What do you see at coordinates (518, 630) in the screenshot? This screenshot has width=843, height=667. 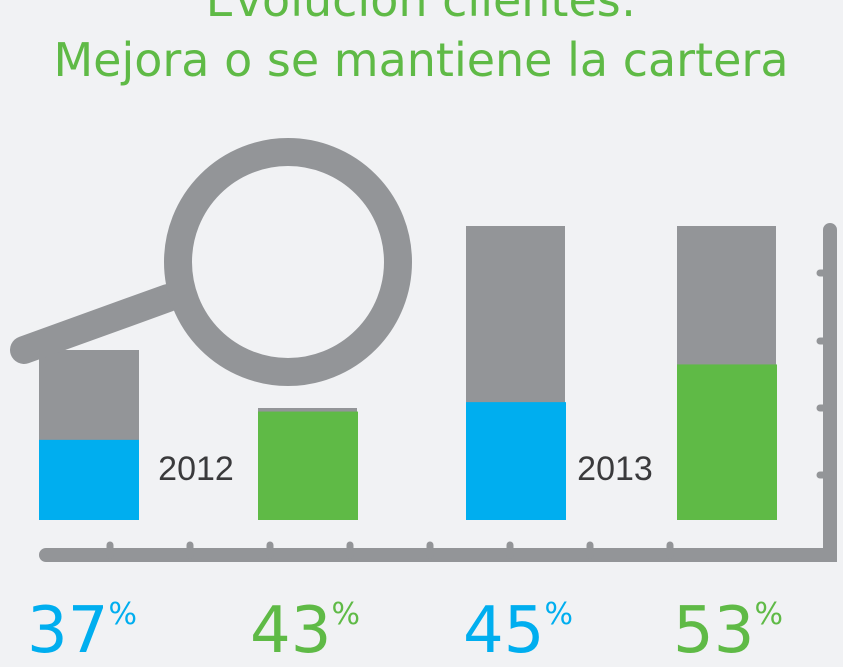 I see `value-label: 45%` at bounding box center [518, 630].